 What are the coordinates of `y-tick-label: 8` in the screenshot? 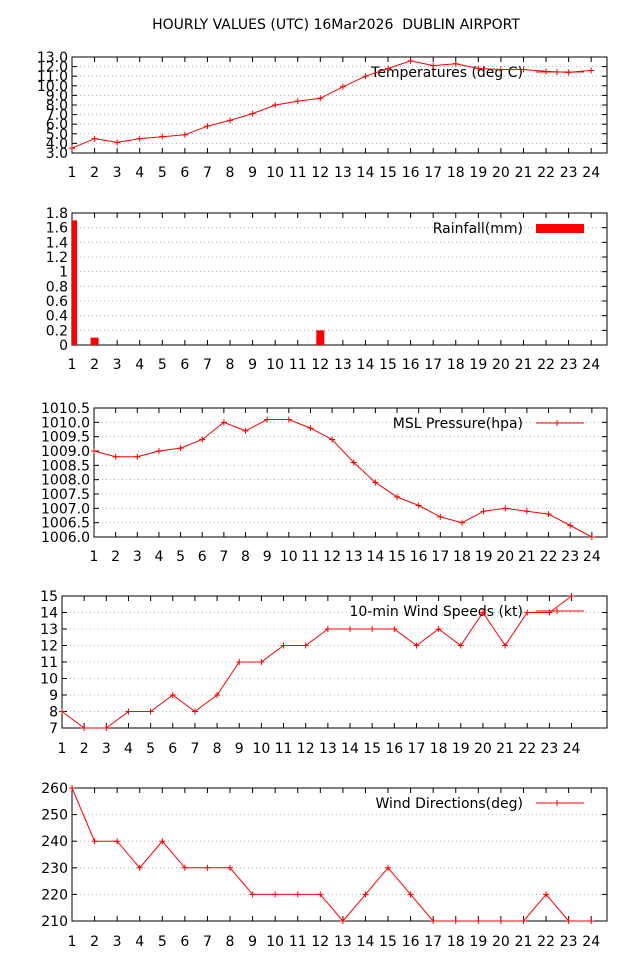 It's located at (53, 713).